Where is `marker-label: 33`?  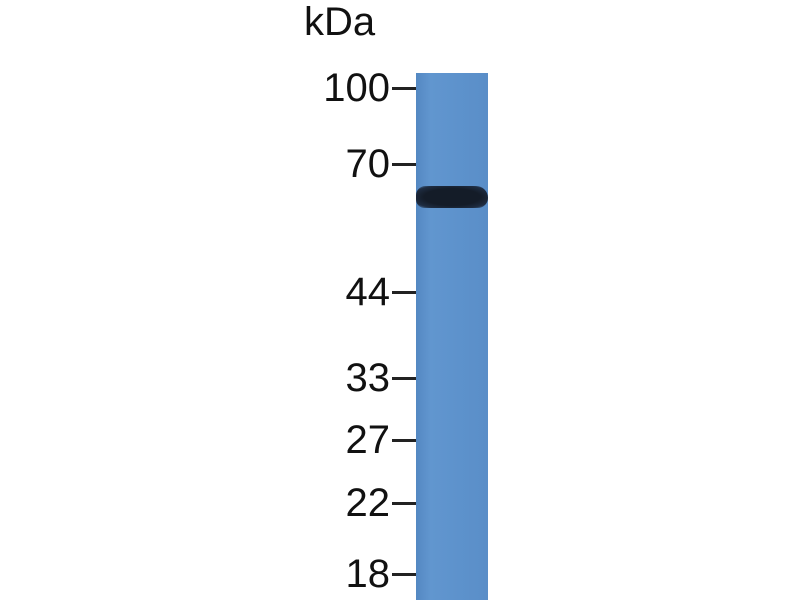
marker-label: 33 is located at coordinates (368, 378).